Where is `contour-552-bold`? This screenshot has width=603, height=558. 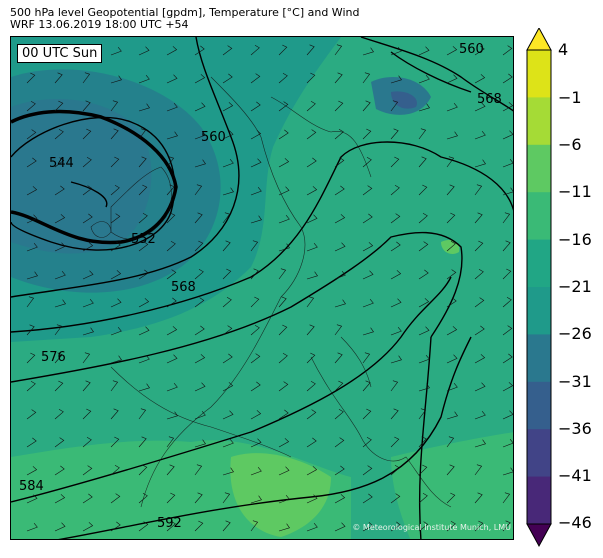
contour-552-bold is located at coordinates (94, 177).